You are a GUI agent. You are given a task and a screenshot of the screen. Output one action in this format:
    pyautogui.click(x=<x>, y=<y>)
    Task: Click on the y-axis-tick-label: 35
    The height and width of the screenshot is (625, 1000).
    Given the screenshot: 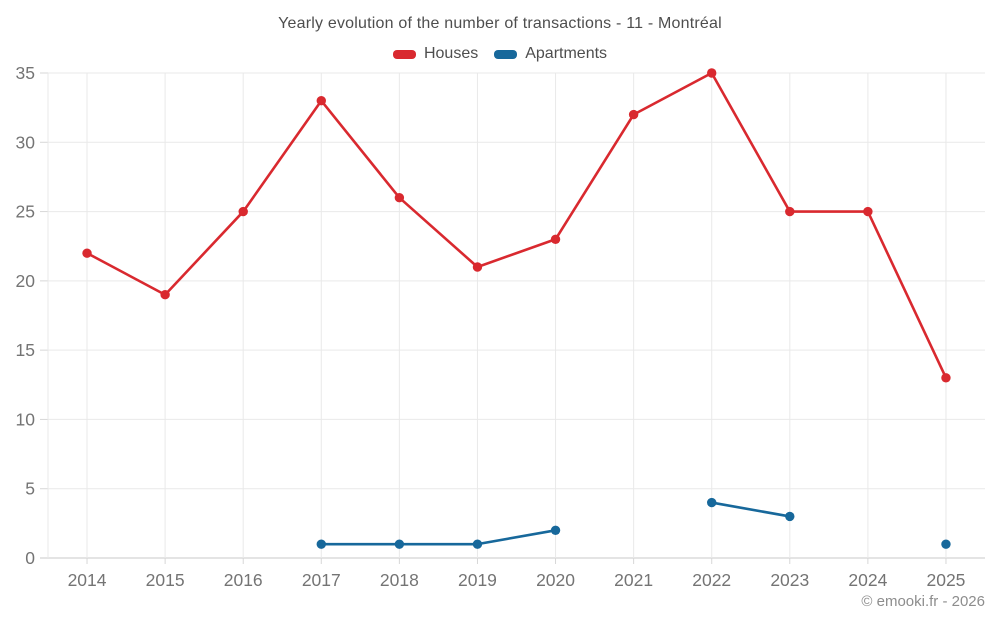 What is the action you would take?
    pyautogui.click(x=25, y=73)
    